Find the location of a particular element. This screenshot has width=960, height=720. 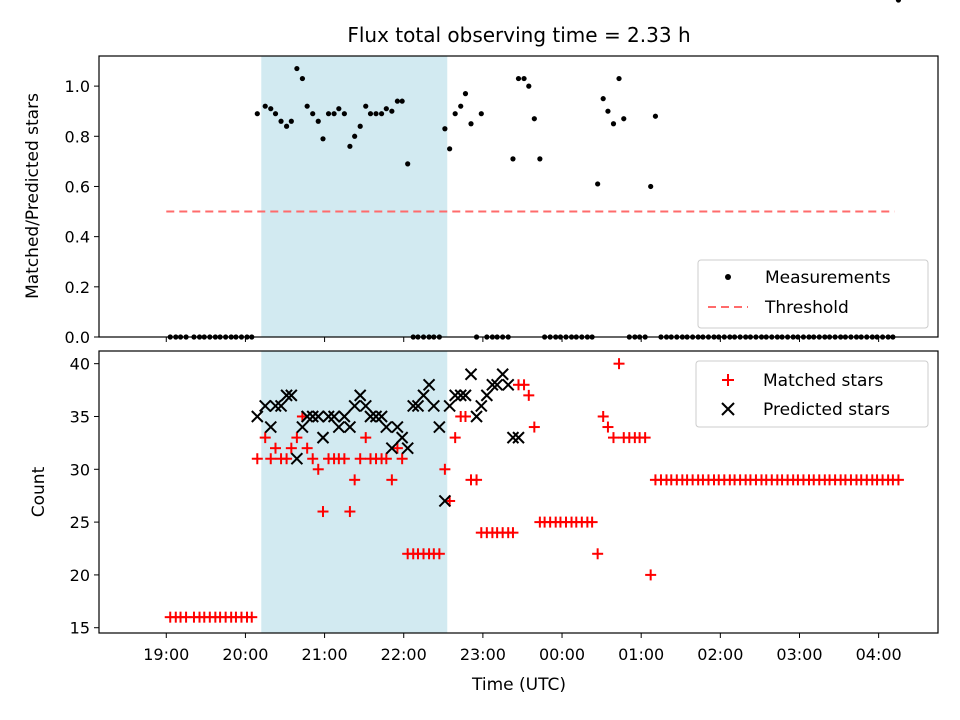

top-y-tick-label: 0.4 is located at coordinates (77, 237).